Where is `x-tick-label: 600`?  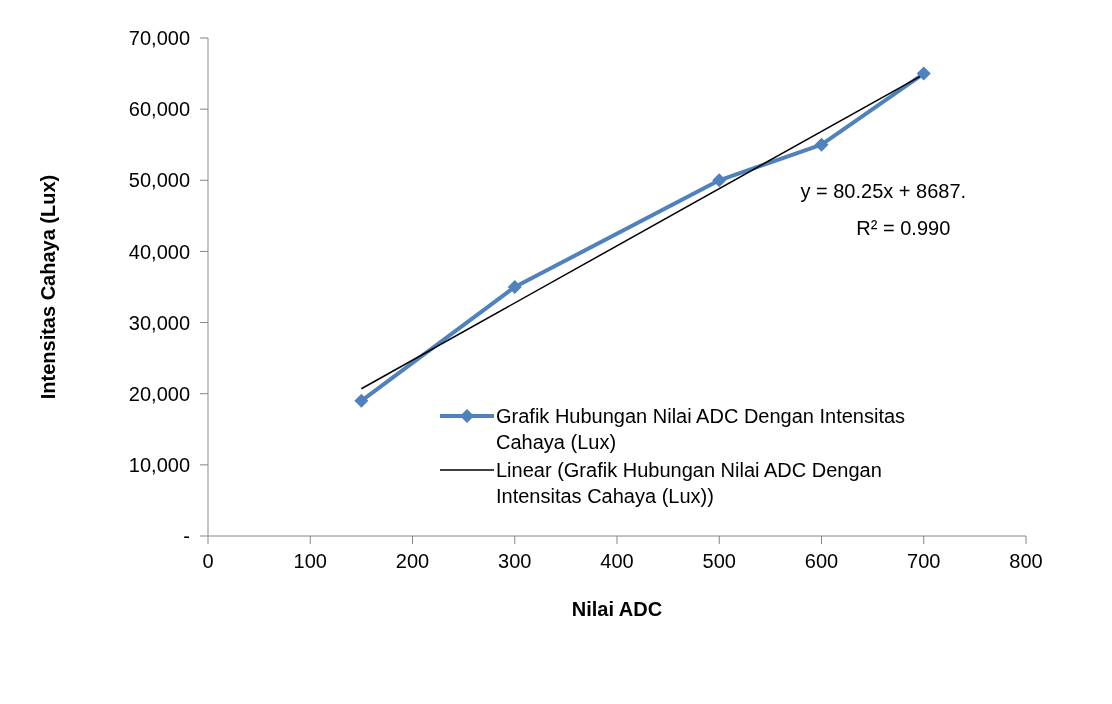 x-tick-label: 600 is located at coordinates (821, 561).